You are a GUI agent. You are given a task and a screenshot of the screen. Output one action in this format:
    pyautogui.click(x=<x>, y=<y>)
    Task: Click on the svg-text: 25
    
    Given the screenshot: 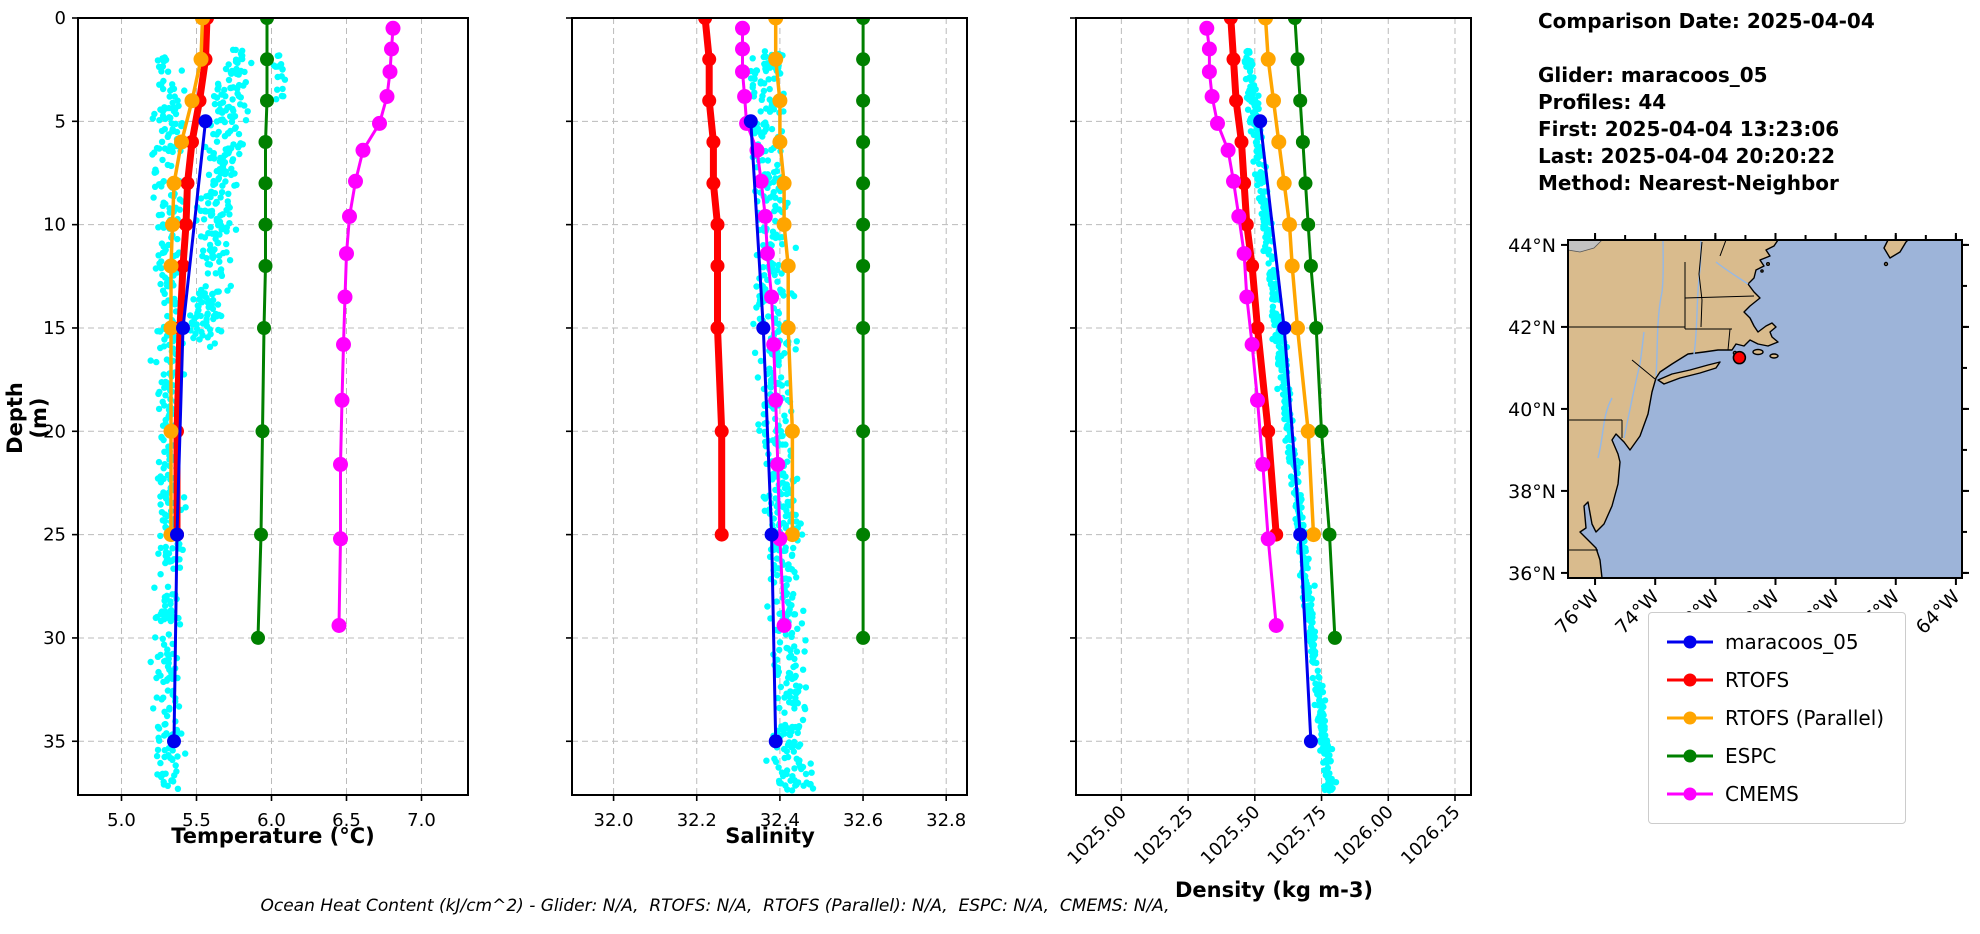 What is the action you would take?
    pyautogui.click(x=54, y=535)
    